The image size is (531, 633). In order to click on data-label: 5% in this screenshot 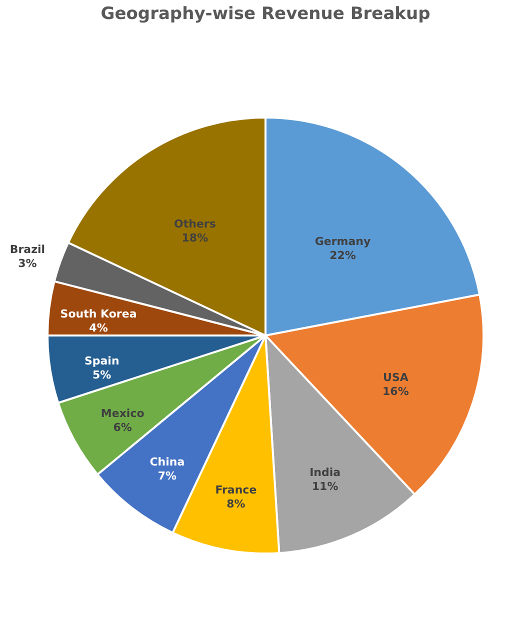, I will do `click(102, 375)`.